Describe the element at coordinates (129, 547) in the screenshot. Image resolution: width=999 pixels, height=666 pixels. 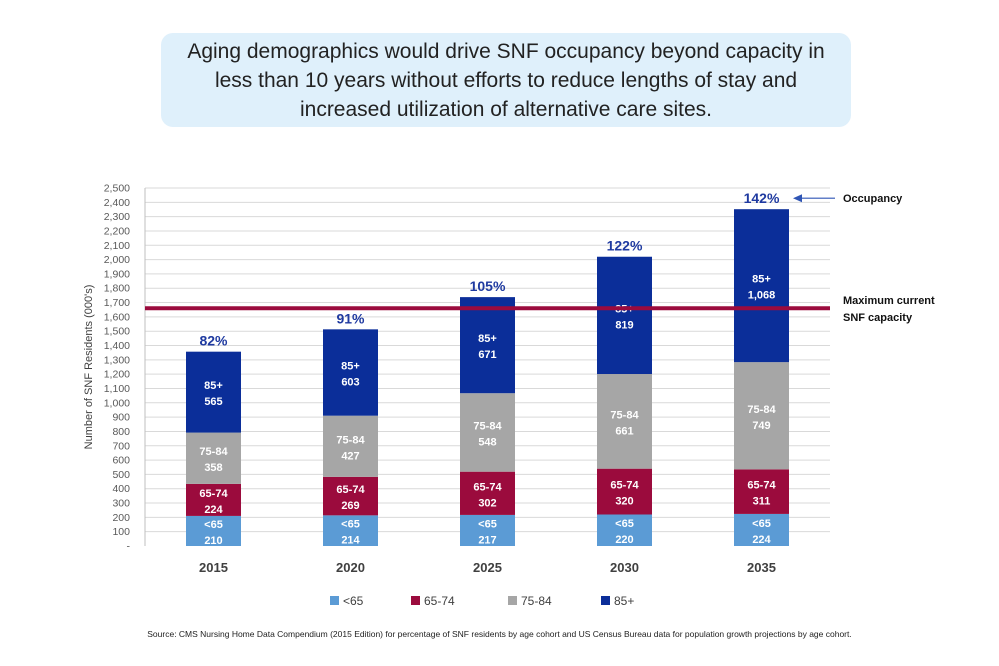
I see `y-tick-label: -` at that location.